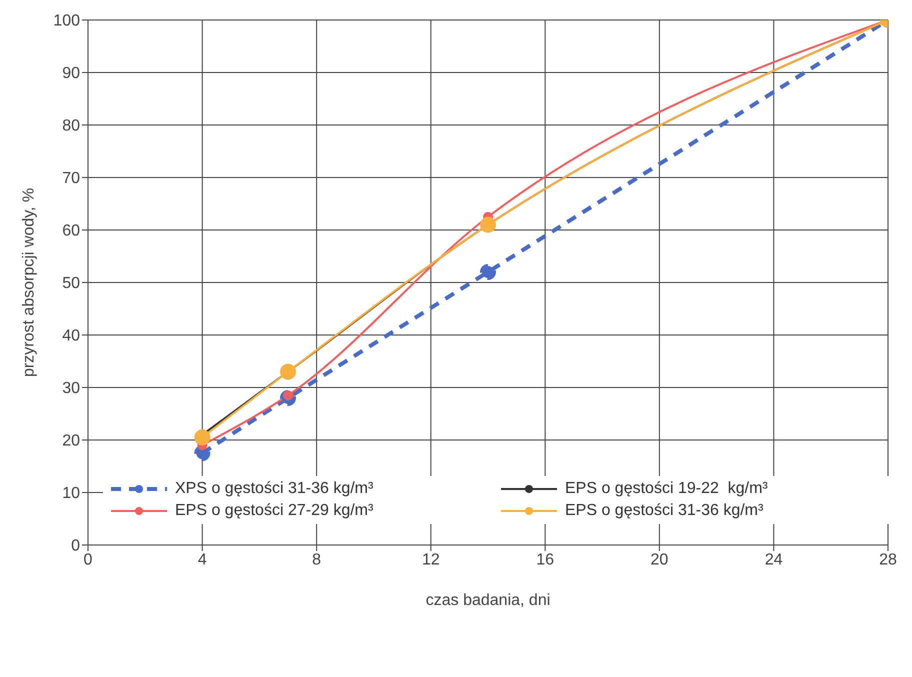 The image size is (912, 677). I want to click on y-tick-label: 70, so click(71, 179).